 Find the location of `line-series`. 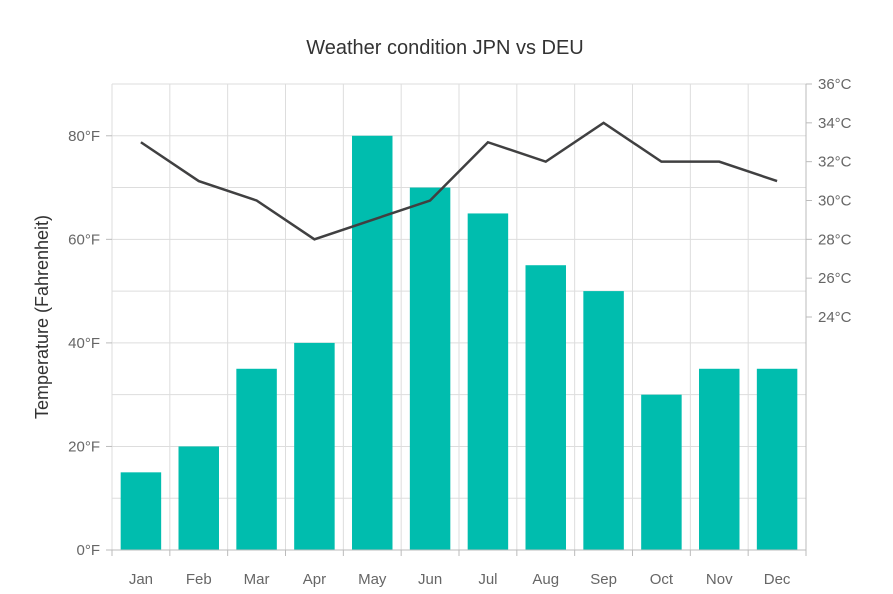

line-series is located at coordinates (459, 181).